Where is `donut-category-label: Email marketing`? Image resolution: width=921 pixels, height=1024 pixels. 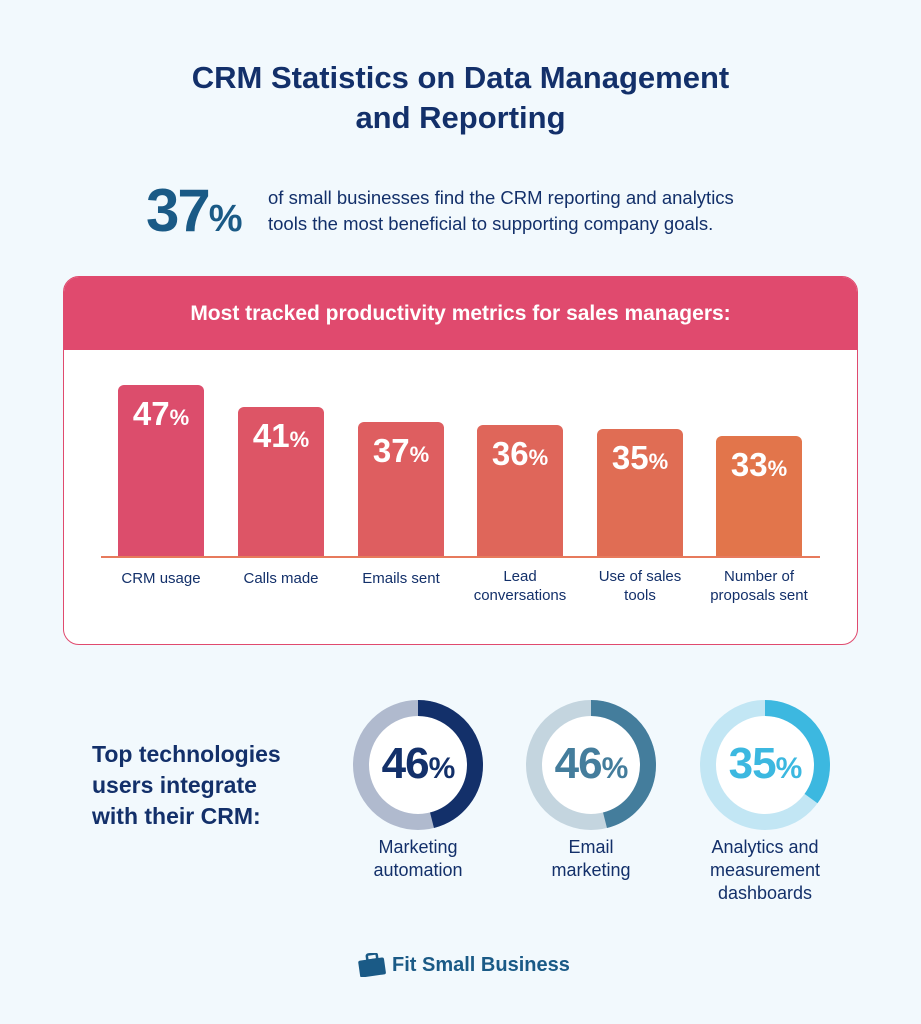
donut-category-label: Email marketing is located at coordinates (591, 858).